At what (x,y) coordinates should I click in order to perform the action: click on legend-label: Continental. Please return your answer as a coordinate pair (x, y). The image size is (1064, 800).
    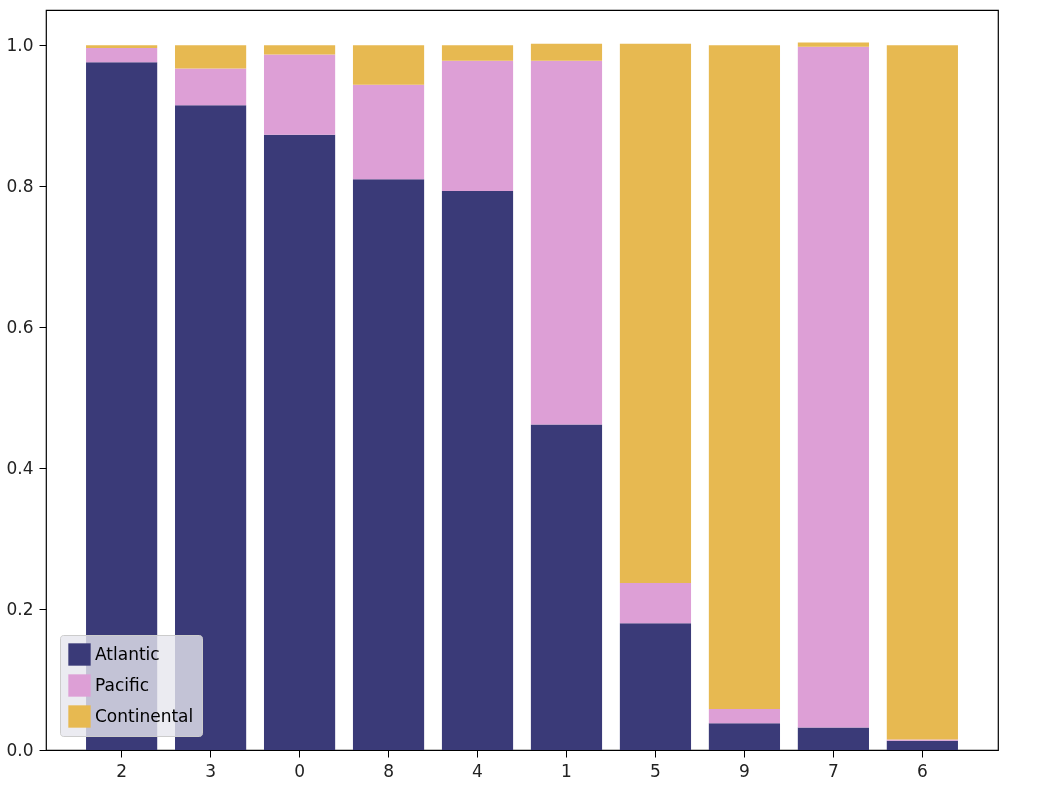
    Looking at the image, I should click on (144, 715).